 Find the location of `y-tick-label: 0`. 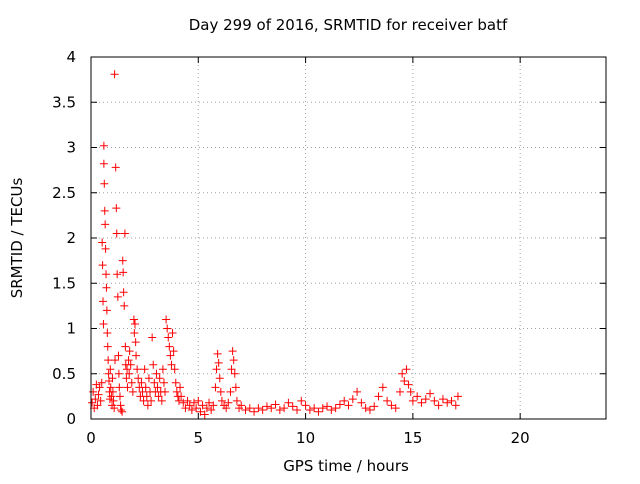

y-tick-label: 0 is located at coordinates (71, 419).